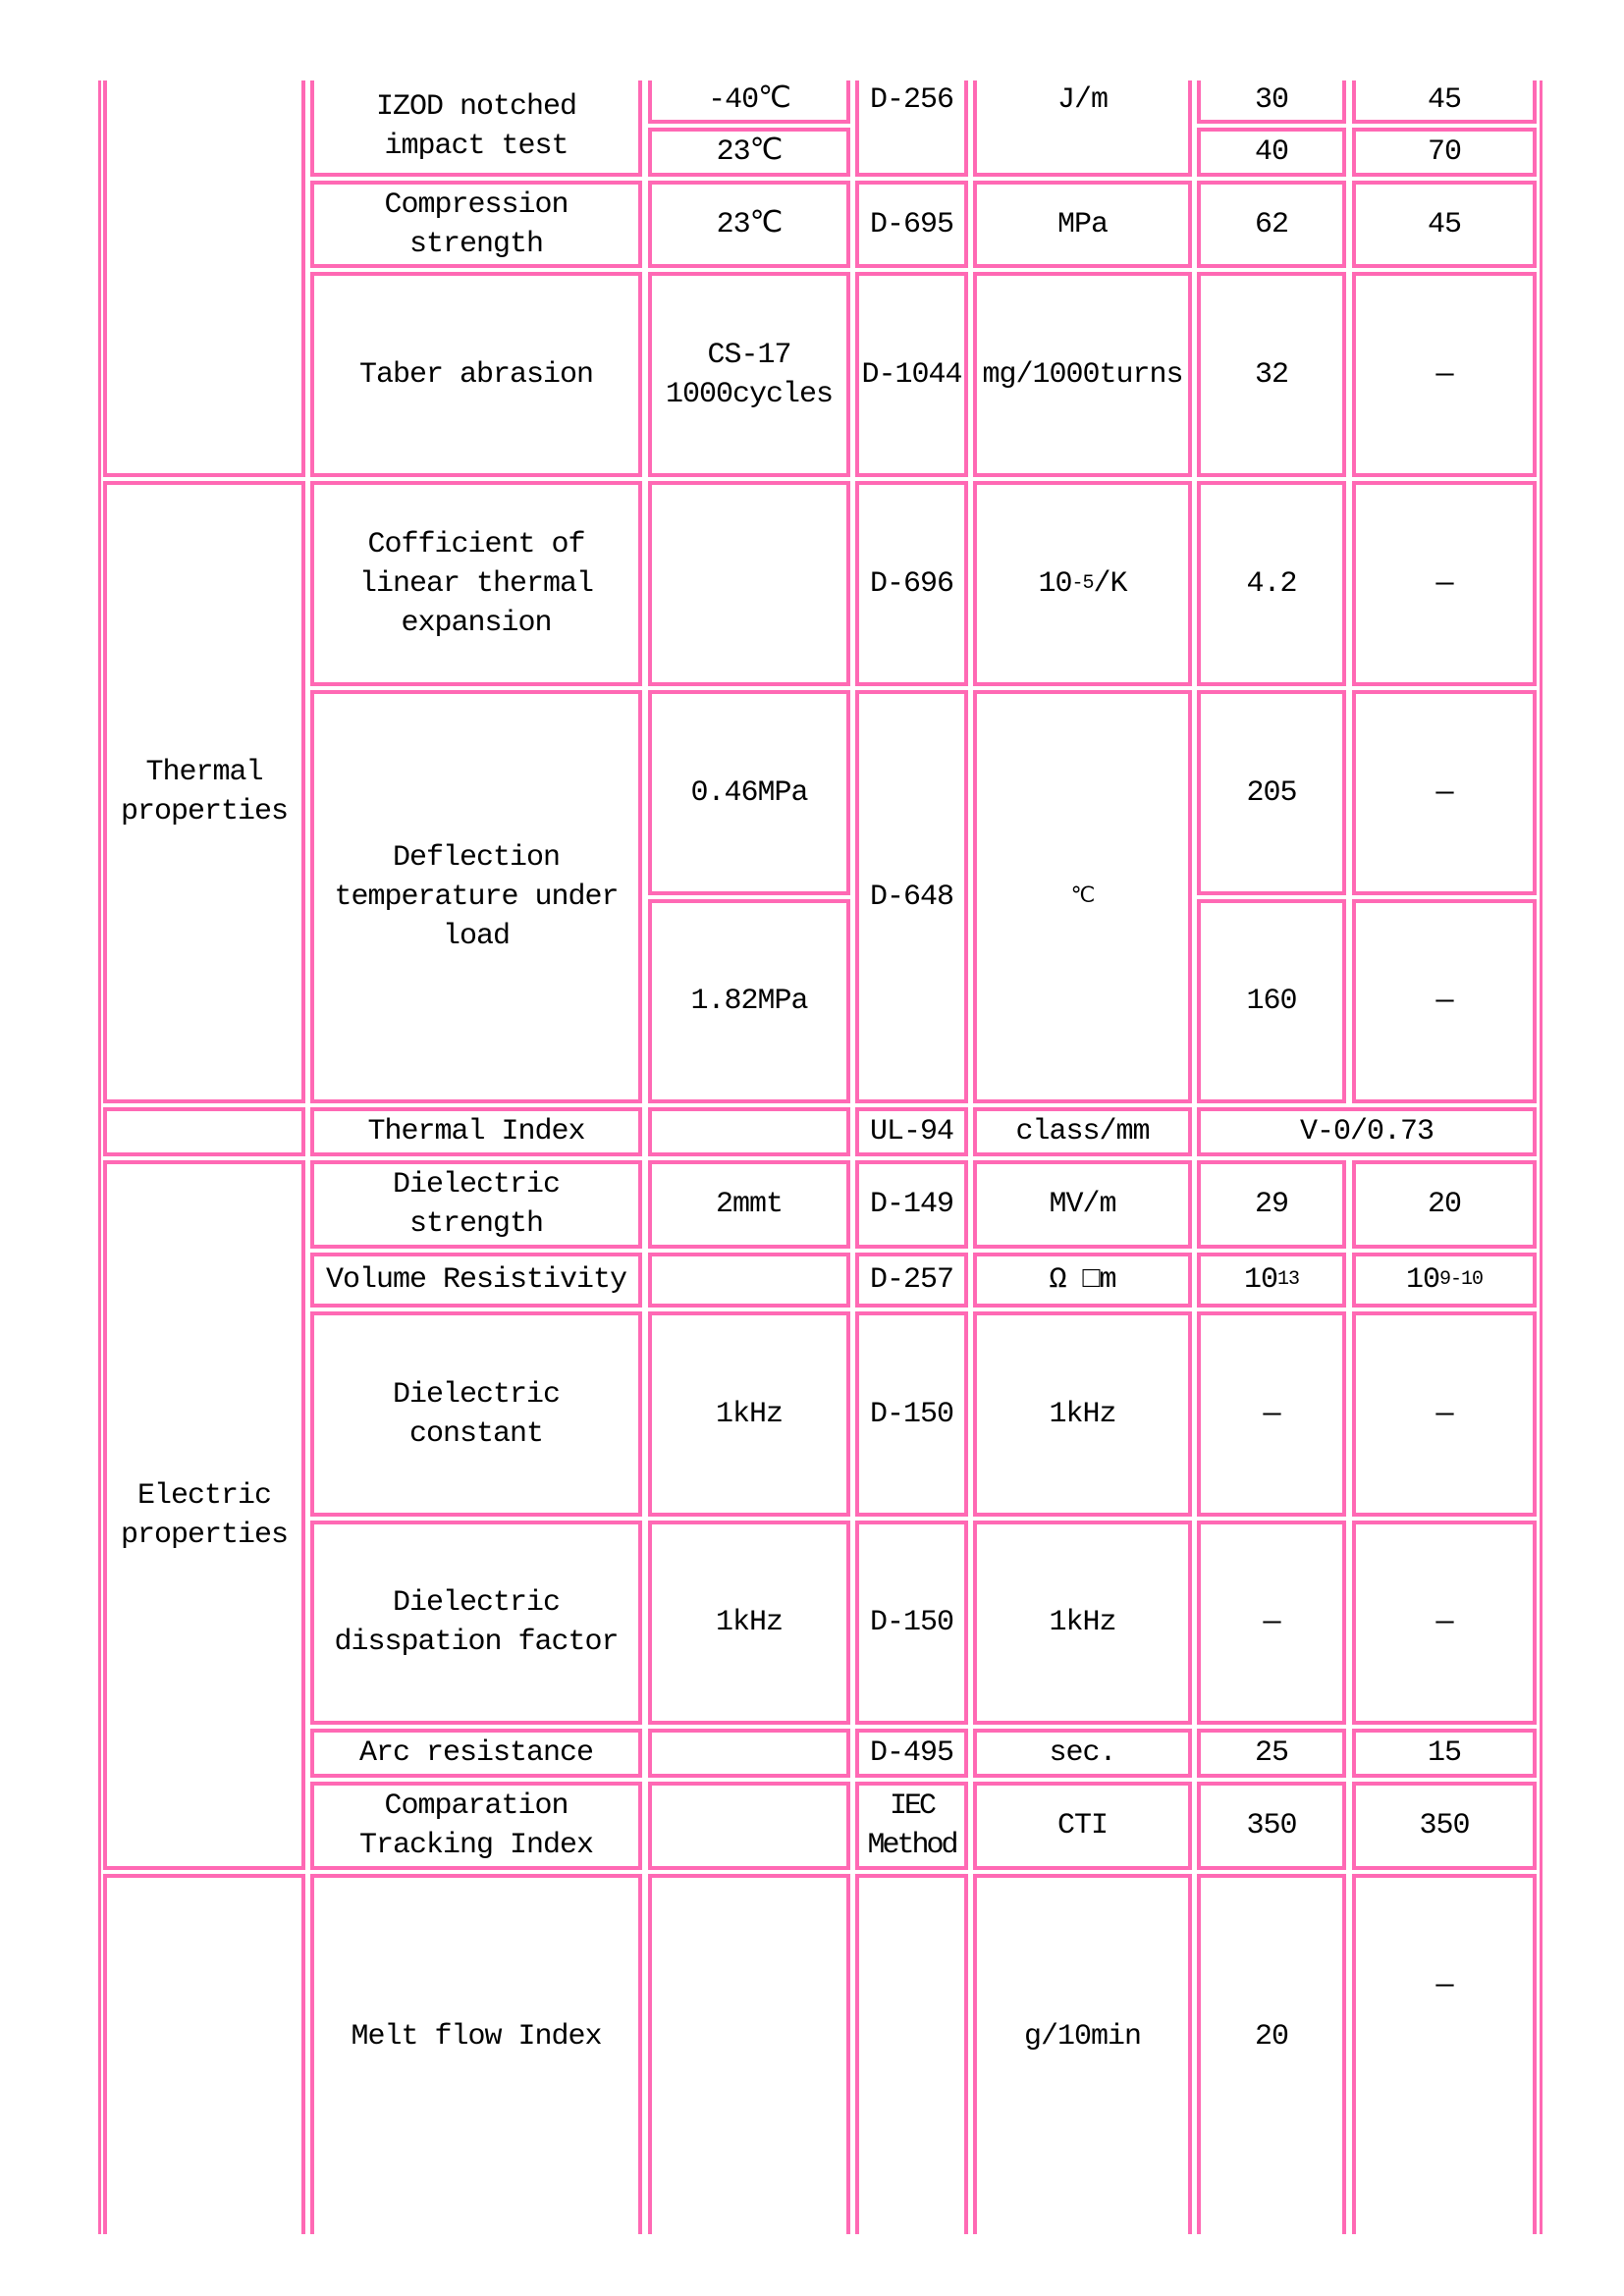  Describe the element at coordinates (476, 1131) in the screenshot. I see `property-thermal-index: Thermal Index` at that location.